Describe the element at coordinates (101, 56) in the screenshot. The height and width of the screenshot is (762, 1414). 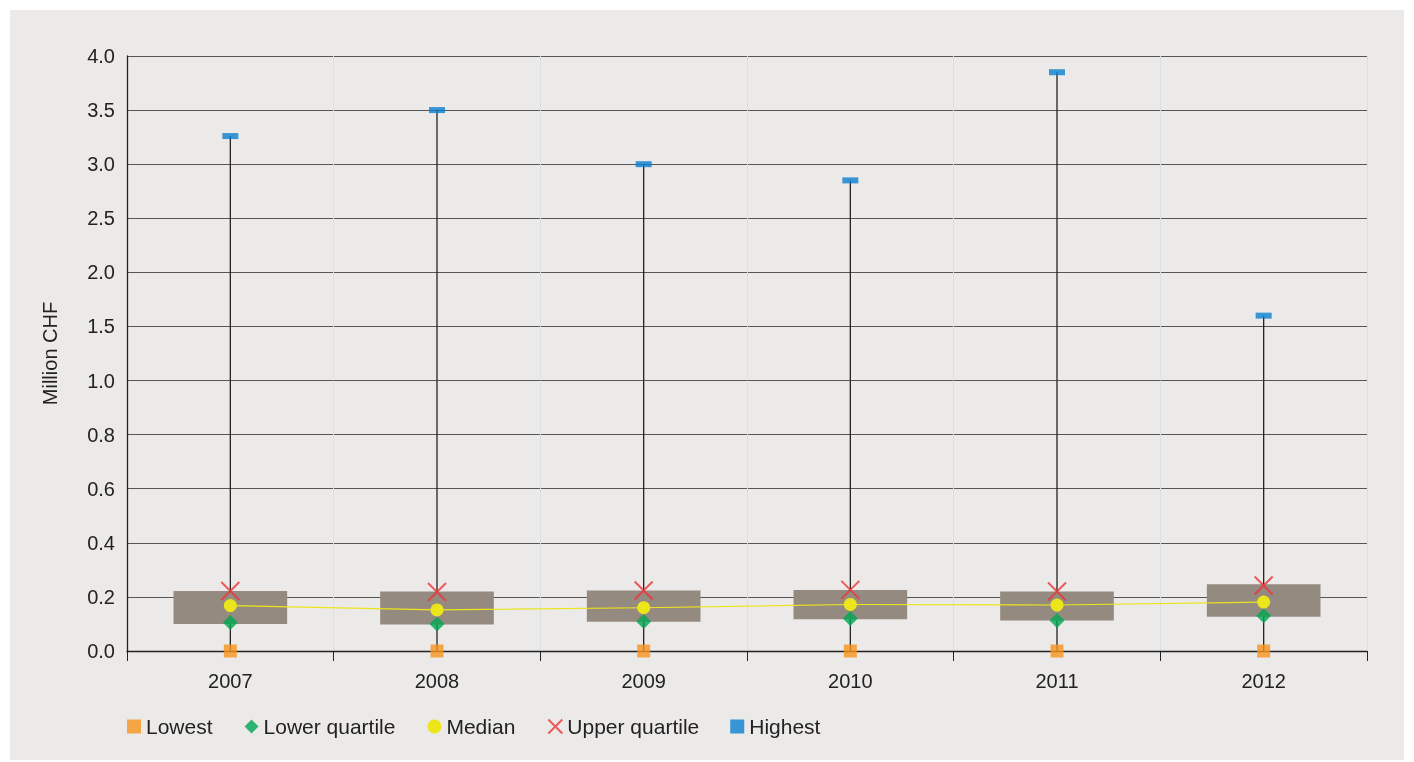
I see `y-tick-label: 4.0` at that location.